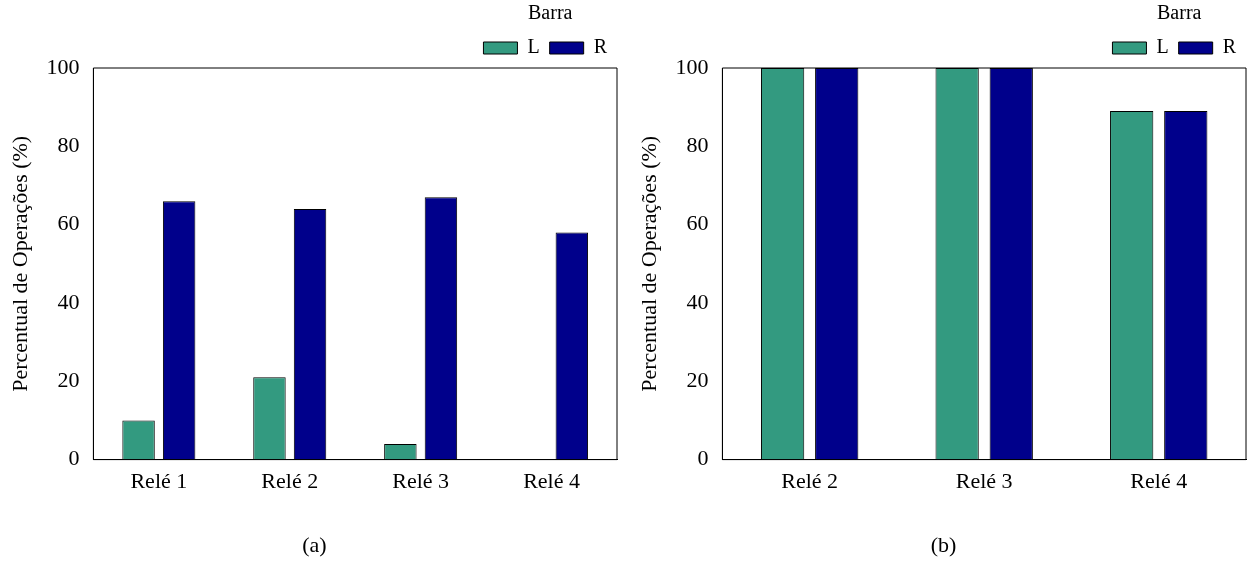 The width and height of the screenshot is (1258, 563). Describe the element at coordinates (943, 545) in the screenshot. I see `text: (b)` at that location.